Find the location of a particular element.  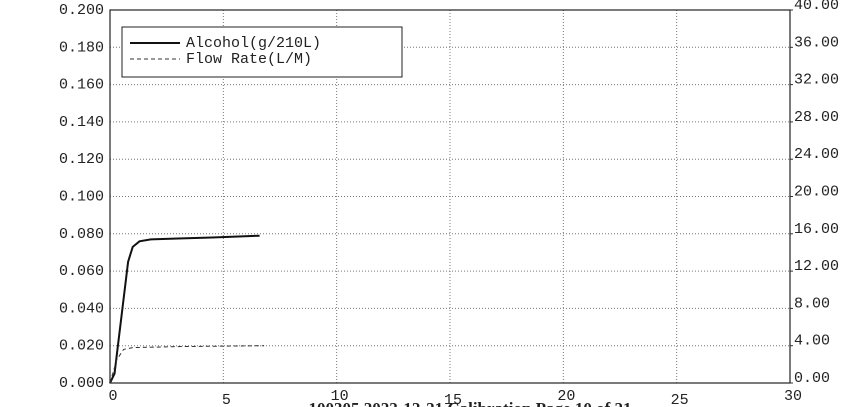

y2-tick-label: 20.00 is located at coordinates (816, 191).